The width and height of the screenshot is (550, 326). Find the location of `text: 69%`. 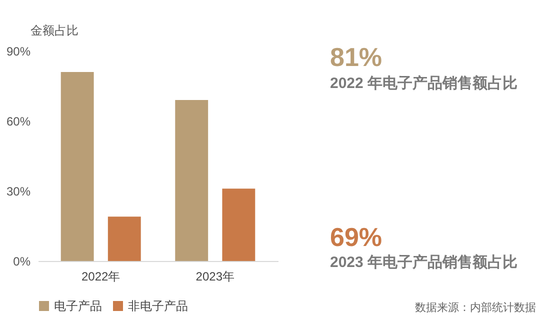

text: 69% is located at coordinates (356, 237).